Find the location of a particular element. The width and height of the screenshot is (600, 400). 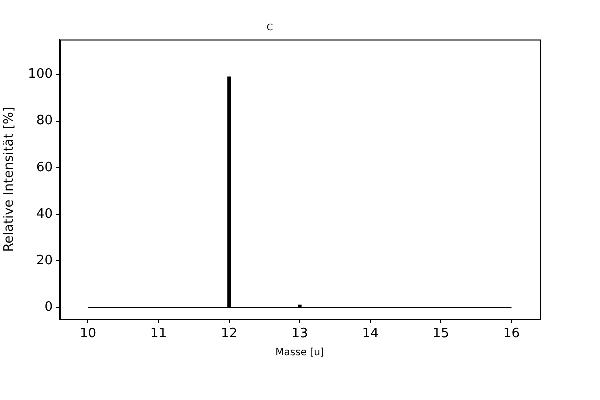

x-tick-label: 16 is located at coordinates (511, 334).